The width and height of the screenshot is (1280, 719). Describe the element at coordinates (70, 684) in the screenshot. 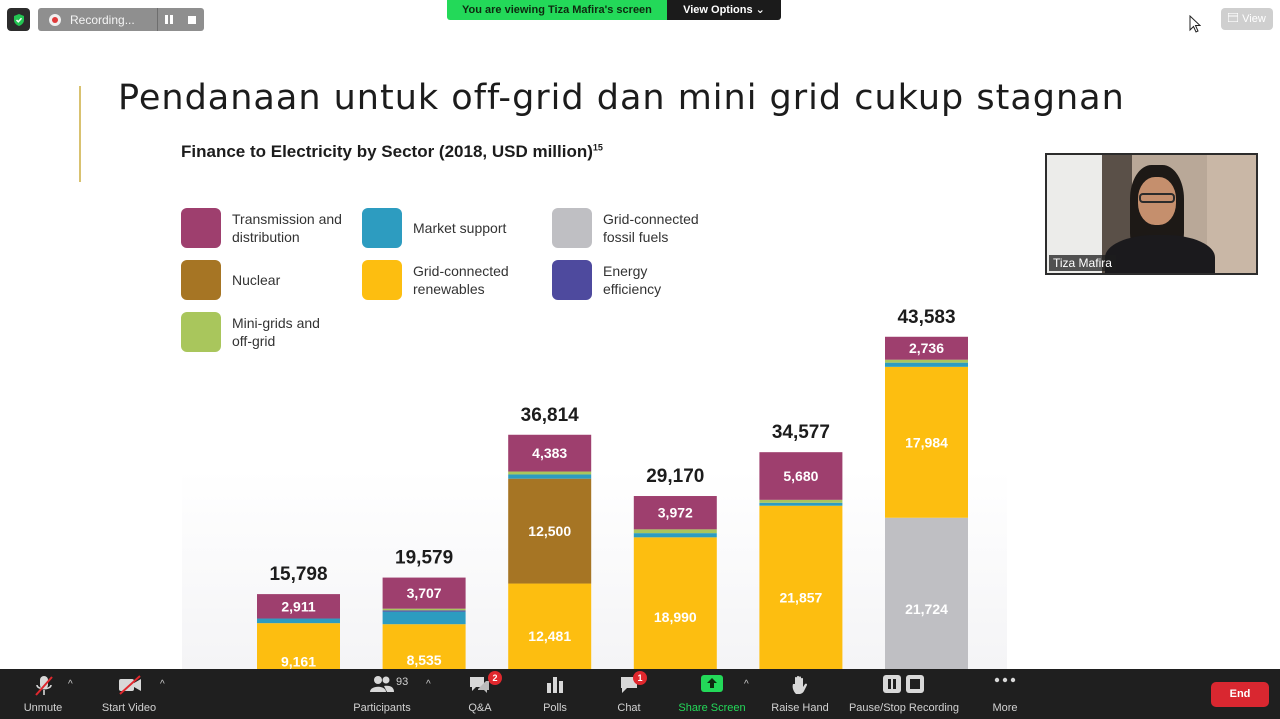

I see `audio-options-caret-icon: ^` at that location.